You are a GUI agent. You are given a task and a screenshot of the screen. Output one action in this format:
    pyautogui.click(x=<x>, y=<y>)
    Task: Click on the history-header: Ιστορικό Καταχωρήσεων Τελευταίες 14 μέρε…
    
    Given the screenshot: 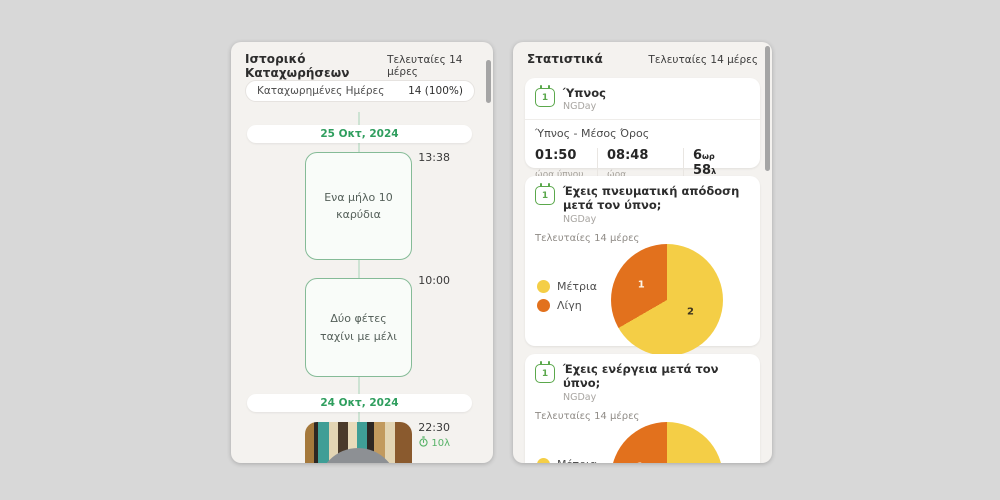 What is the action you would take?
    pyautogui.click(x=362, y=66)
    